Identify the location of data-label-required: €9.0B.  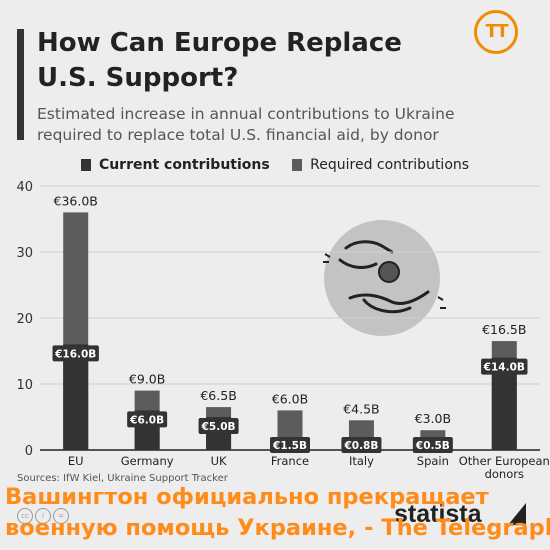
(147, 379).